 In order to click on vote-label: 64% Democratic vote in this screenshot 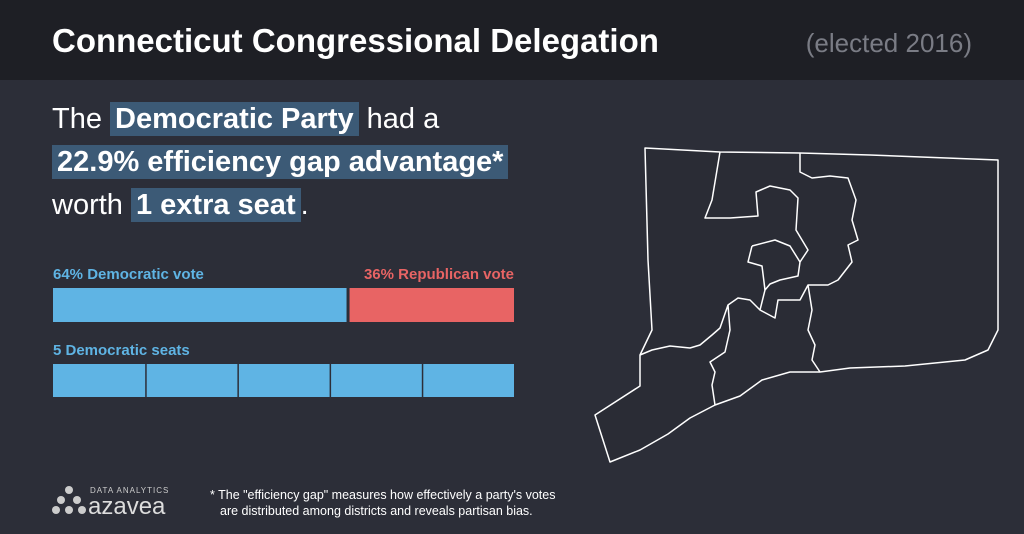, I will do `click(128, 274)`.